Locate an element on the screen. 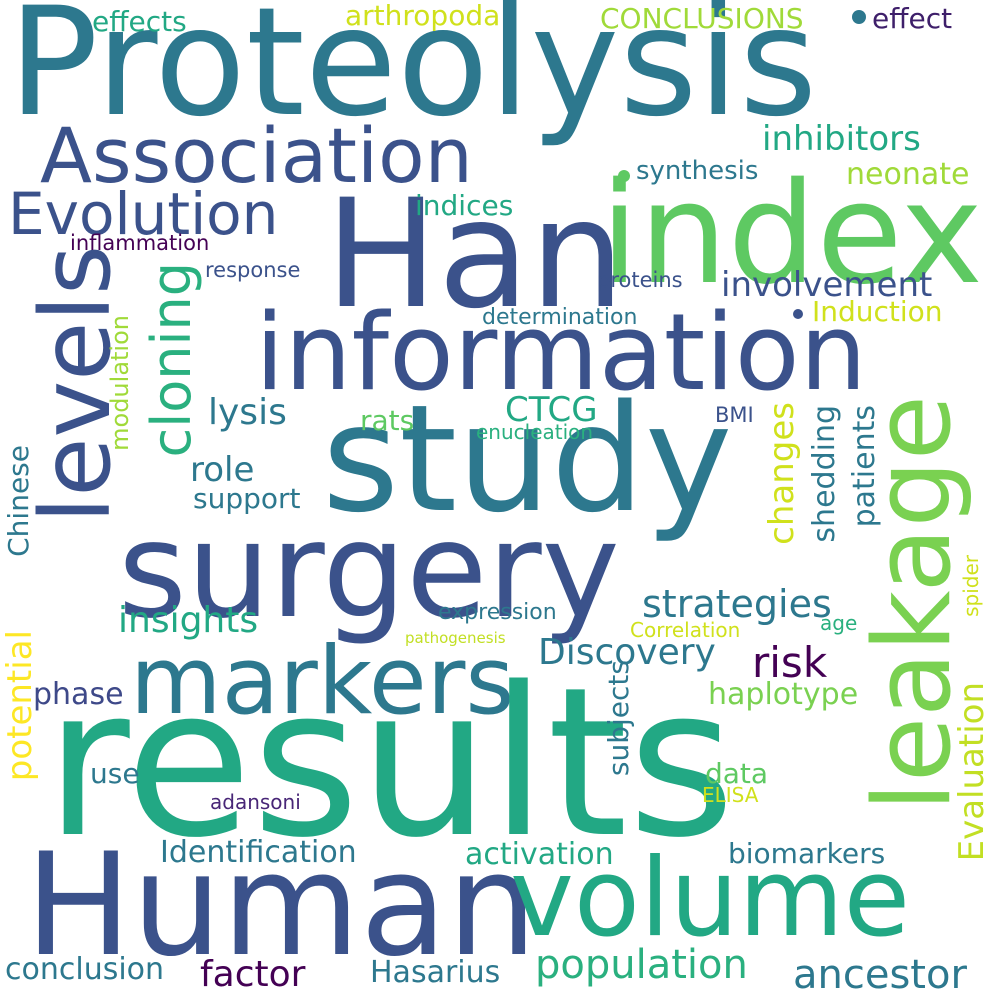 Image resolution: width=1000 pixels, height=1000 pixels. word-determination: determination is located at coordinates (560, 317).